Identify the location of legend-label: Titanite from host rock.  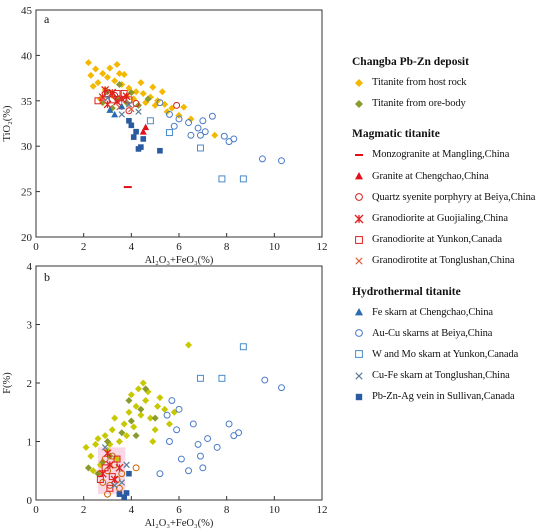
(419, 83).